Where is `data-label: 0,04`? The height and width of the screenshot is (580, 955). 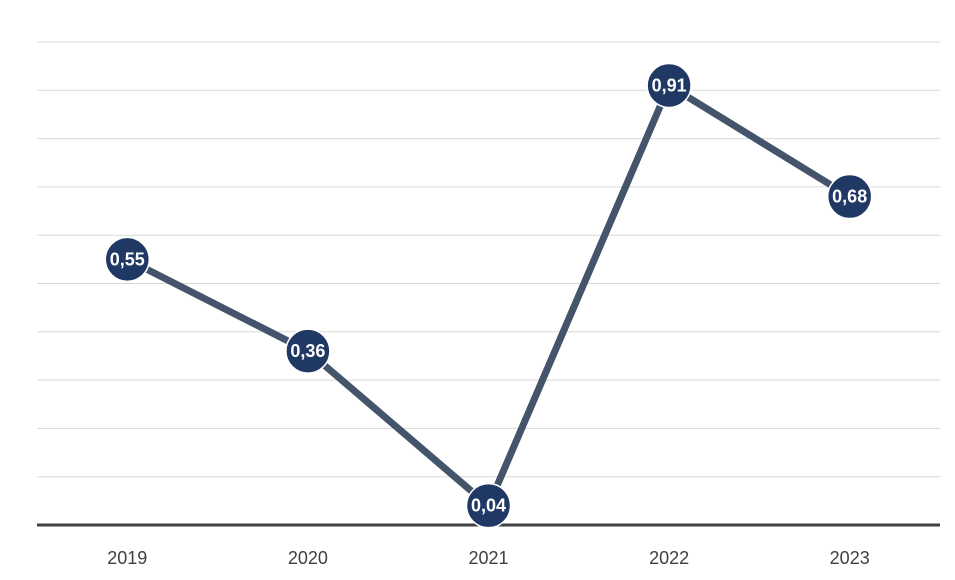
data-label: 0,04 is located at coordinates (488, 506).